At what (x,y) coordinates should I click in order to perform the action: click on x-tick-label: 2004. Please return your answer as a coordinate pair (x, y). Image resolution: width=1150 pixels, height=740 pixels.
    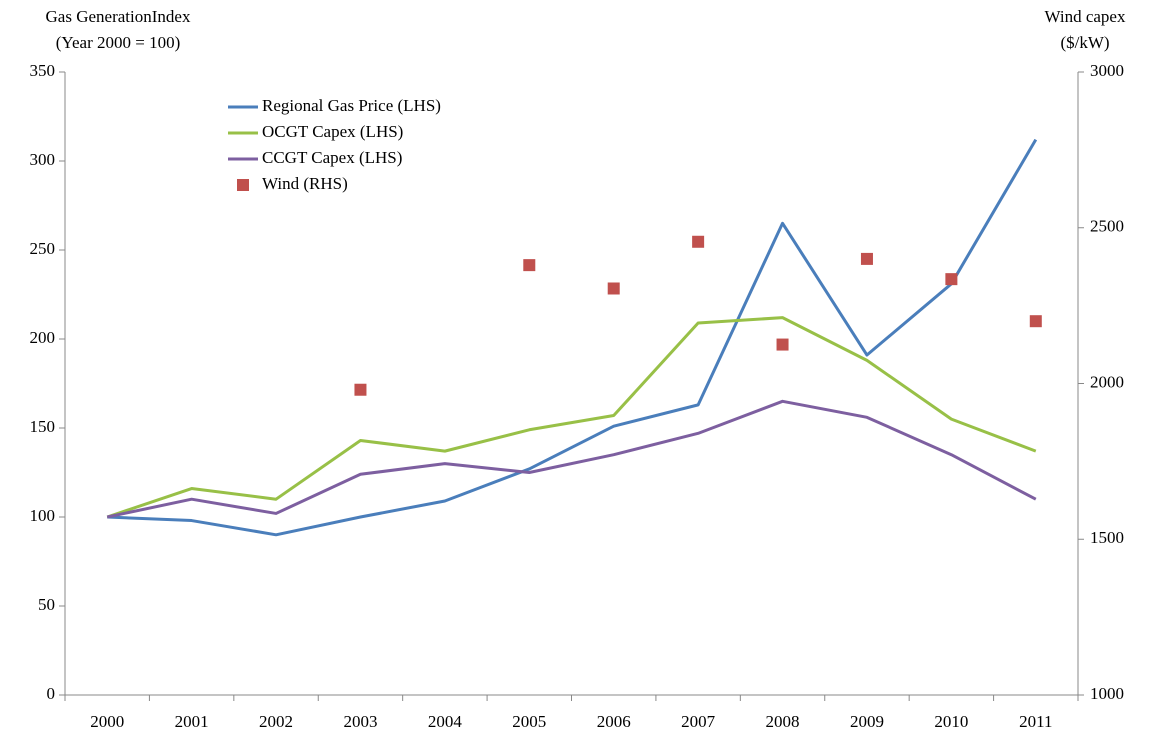
    Looking at the image, I should click on (445, 721).